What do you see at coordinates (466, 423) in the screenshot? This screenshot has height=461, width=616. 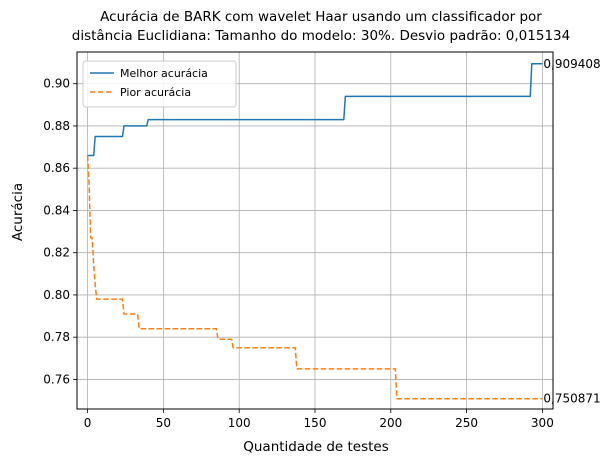 I see `x-tick-label: 250` at bounding box center [466, 423].